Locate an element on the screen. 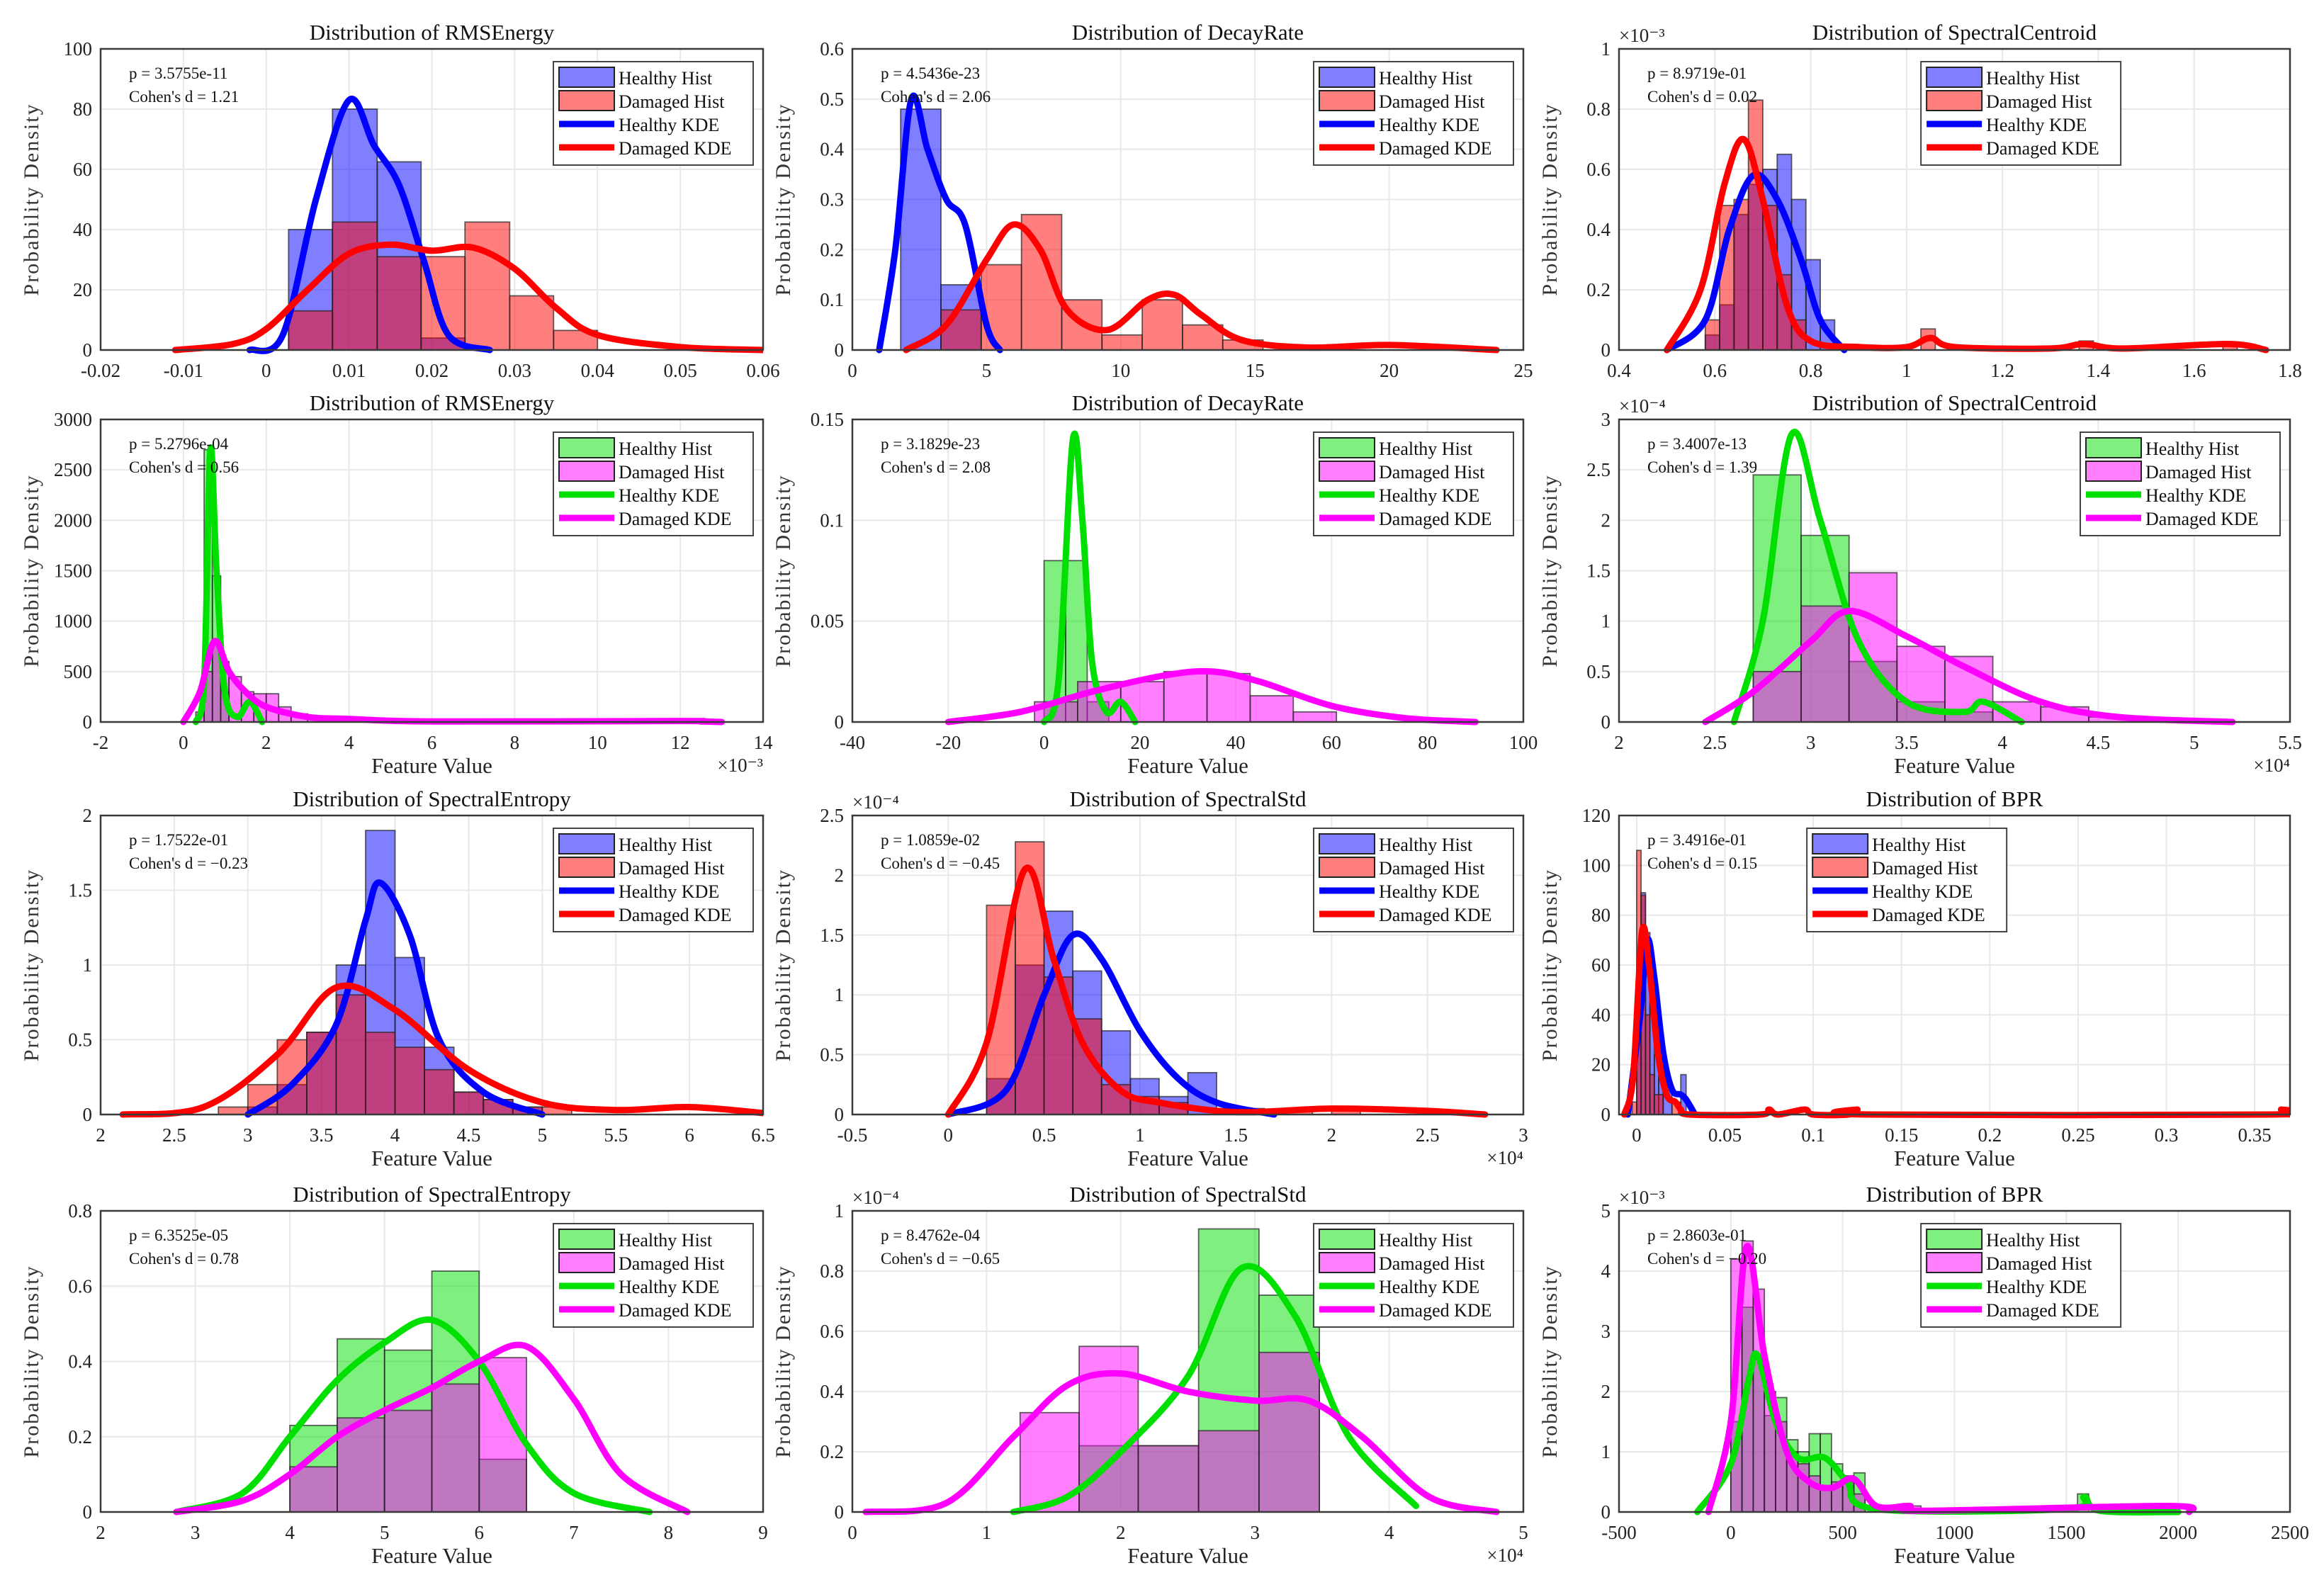 The image size is (2324, 1580). y-tick-label: 3 is located at coordinates (1606, 1331).